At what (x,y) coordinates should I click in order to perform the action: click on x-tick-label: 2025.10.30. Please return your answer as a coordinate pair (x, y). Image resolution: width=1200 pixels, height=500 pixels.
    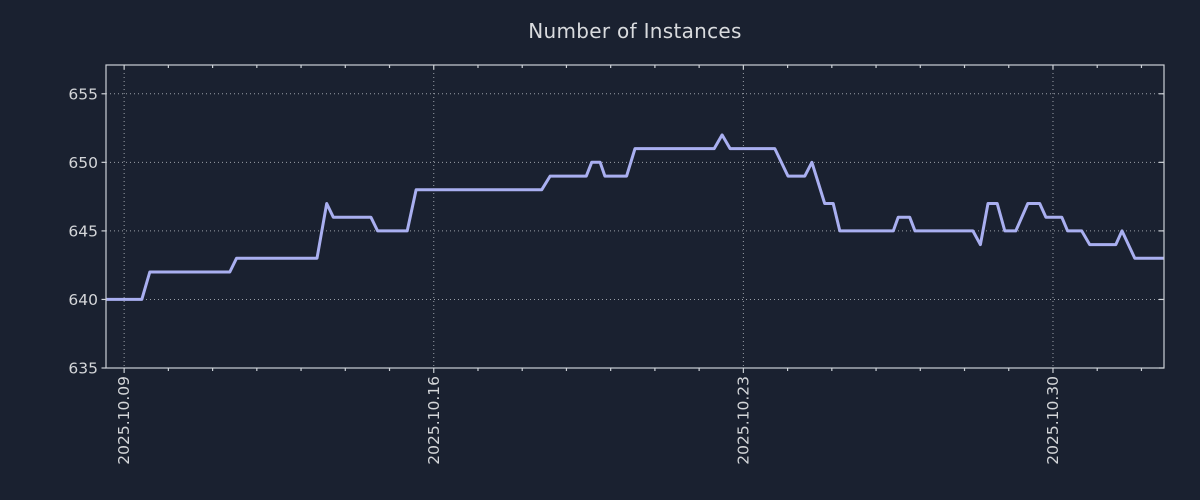
    Looking at the image, I should click on (1053, 420).